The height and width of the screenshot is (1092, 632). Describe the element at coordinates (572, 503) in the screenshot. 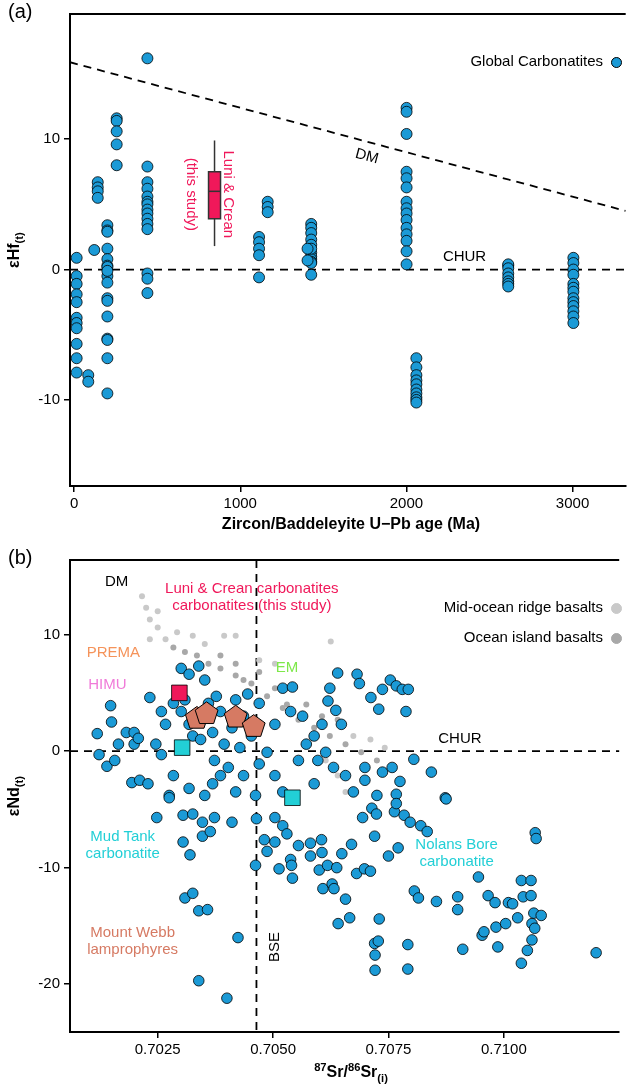

I see `x-tick-label: 3000` at that location.